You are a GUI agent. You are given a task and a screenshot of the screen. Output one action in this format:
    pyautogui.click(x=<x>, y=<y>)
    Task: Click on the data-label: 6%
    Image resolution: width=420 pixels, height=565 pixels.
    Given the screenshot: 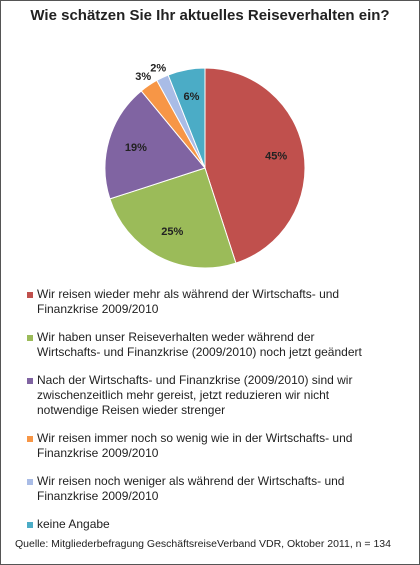 What is the action you would take?
    pyautogui.click(x=192, y=97)
    